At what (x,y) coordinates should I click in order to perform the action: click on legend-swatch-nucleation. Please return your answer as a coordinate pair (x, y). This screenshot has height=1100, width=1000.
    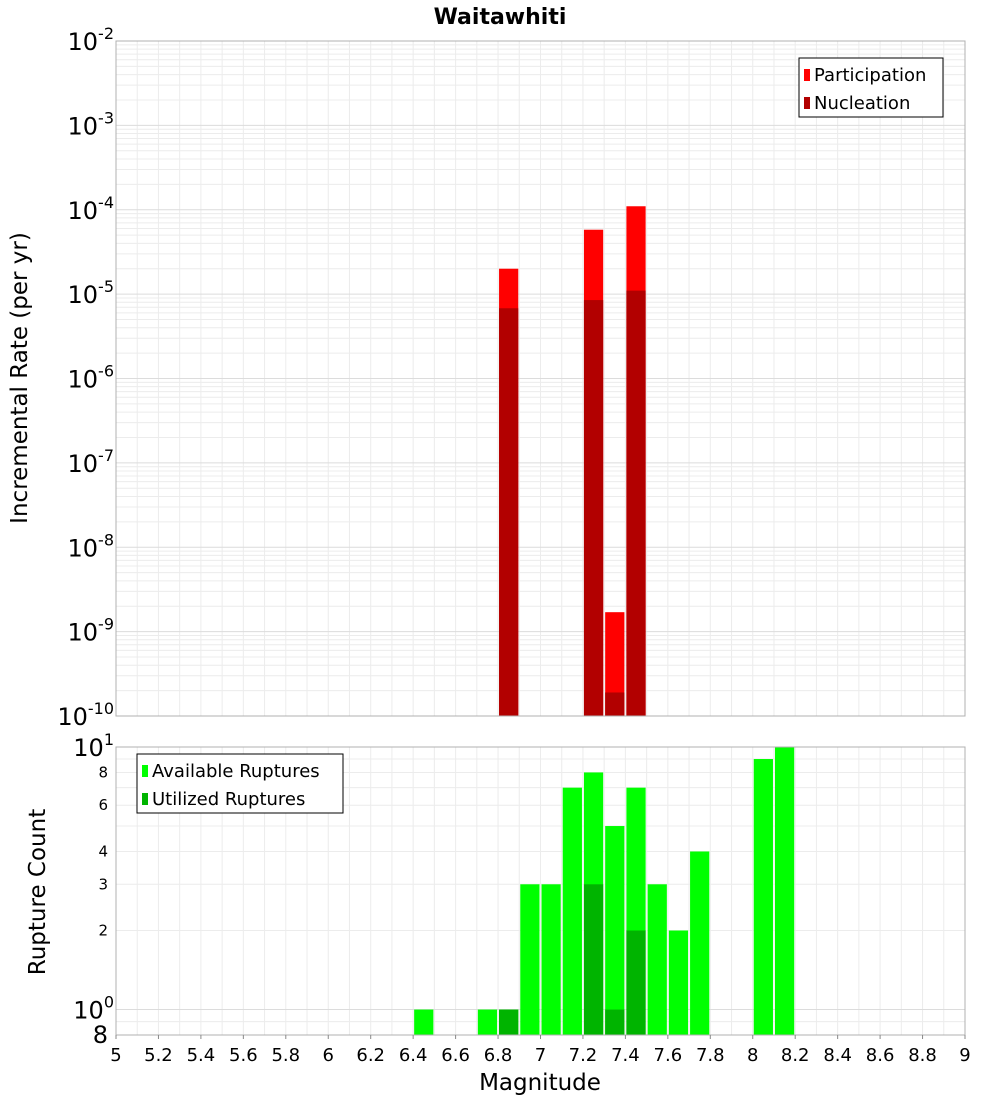
    Looking at the image, I should click on (807, 103).